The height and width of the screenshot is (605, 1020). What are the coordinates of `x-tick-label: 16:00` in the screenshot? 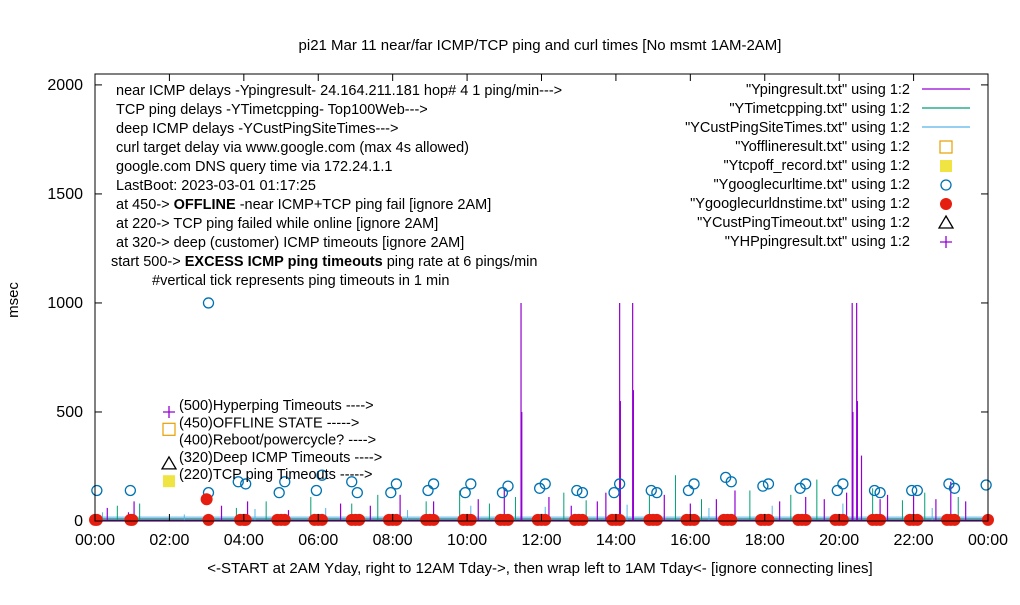 It's located at (690, 540).